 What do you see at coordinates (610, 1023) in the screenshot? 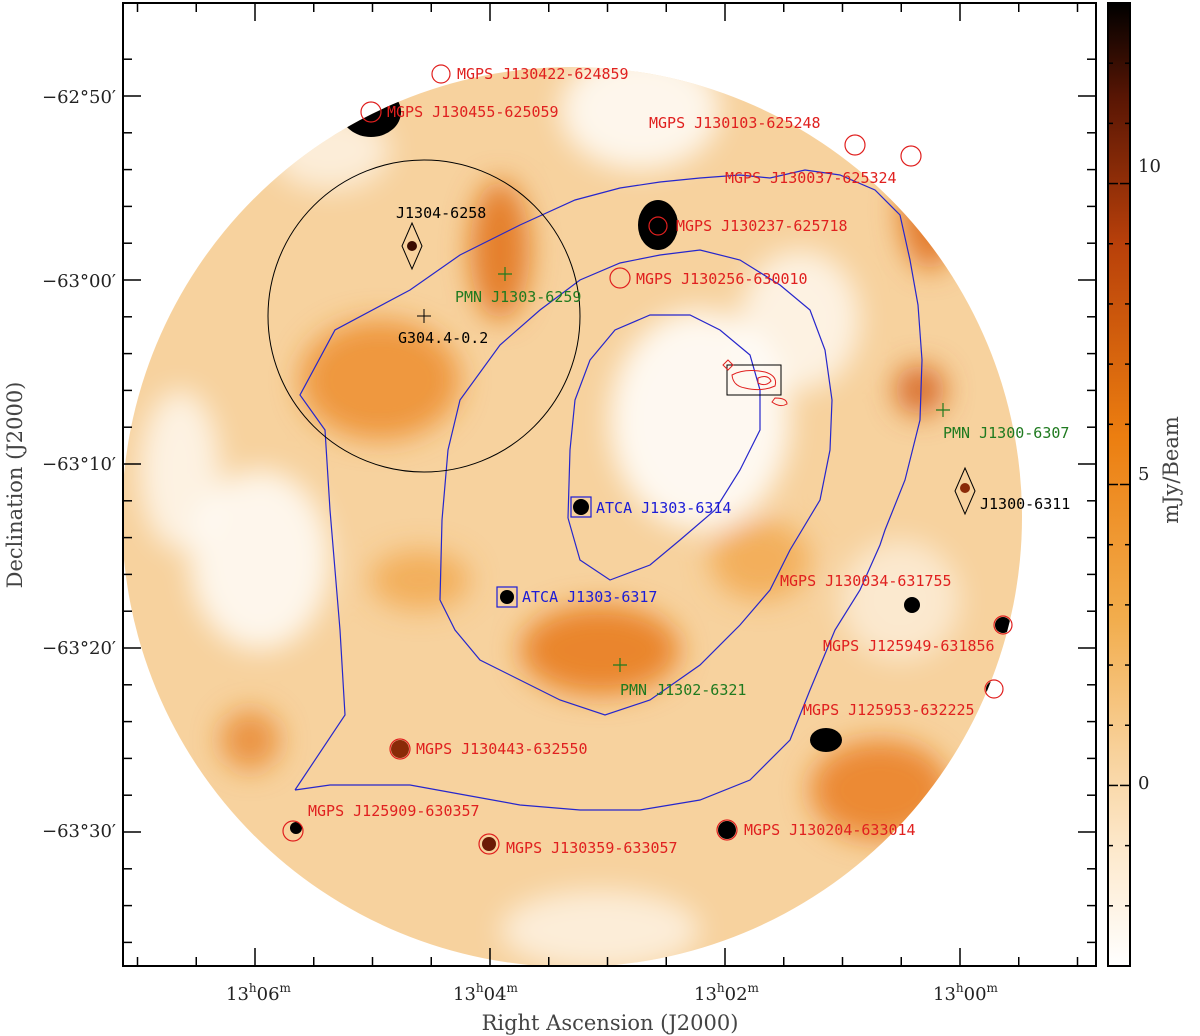
I see `x-axis-label: Right Ascension (J2000)` at bounding box center [610, 1023].